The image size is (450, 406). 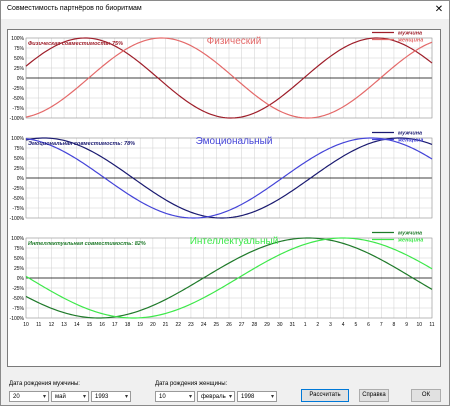 I want to click on x-tick-label: 23, so click(x=191, y=325).